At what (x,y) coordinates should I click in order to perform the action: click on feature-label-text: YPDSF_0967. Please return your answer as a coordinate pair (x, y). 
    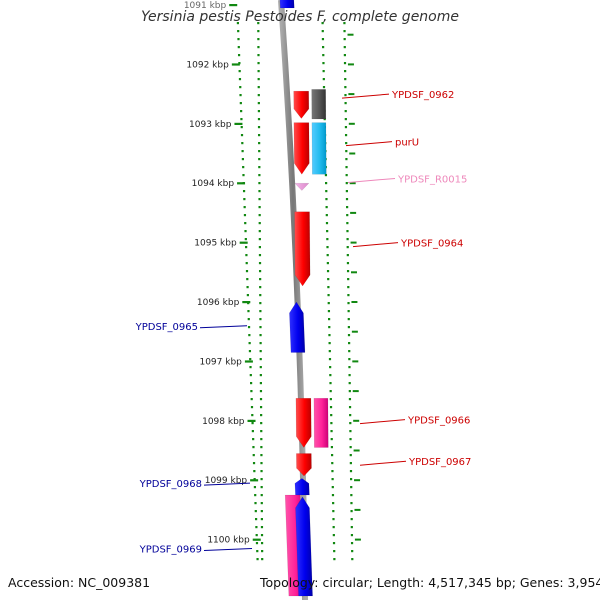
    Looking at the image, I should click on (439, 462).